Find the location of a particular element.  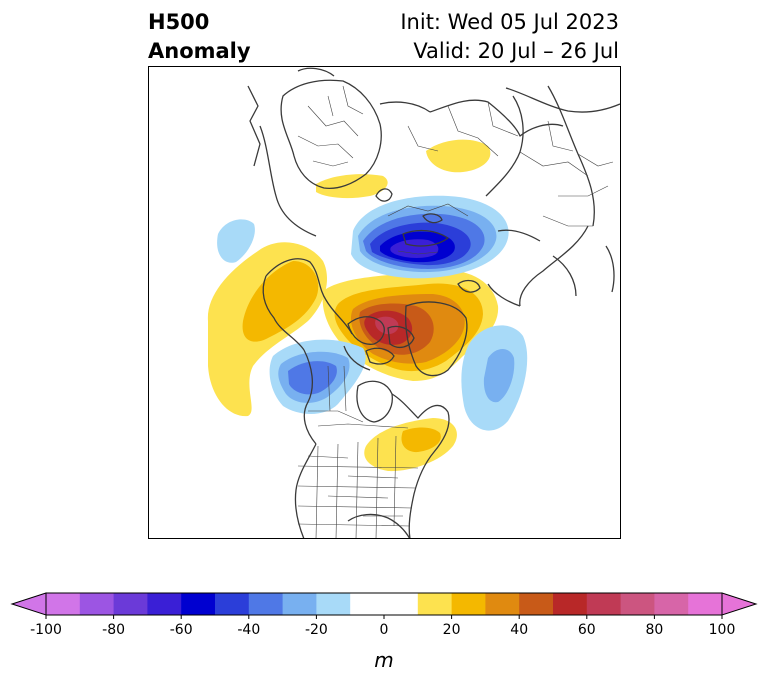

colorbar-tick-label: 40 is located at coordinates (519, 630).